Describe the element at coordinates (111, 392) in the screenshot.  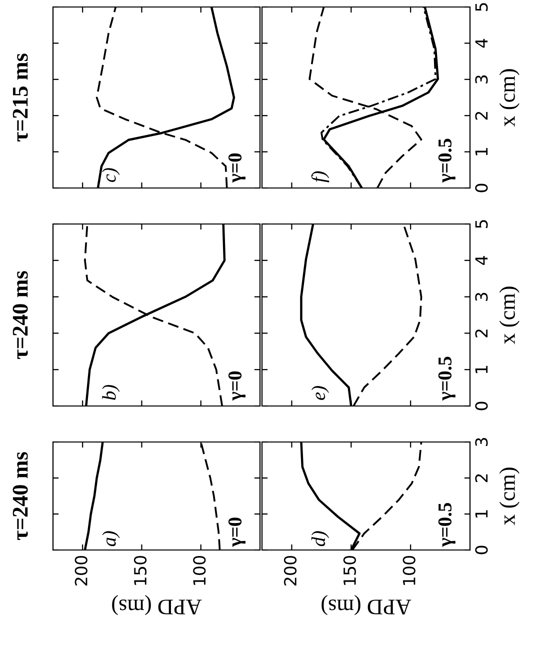
I see `annotation: b)` at that location.